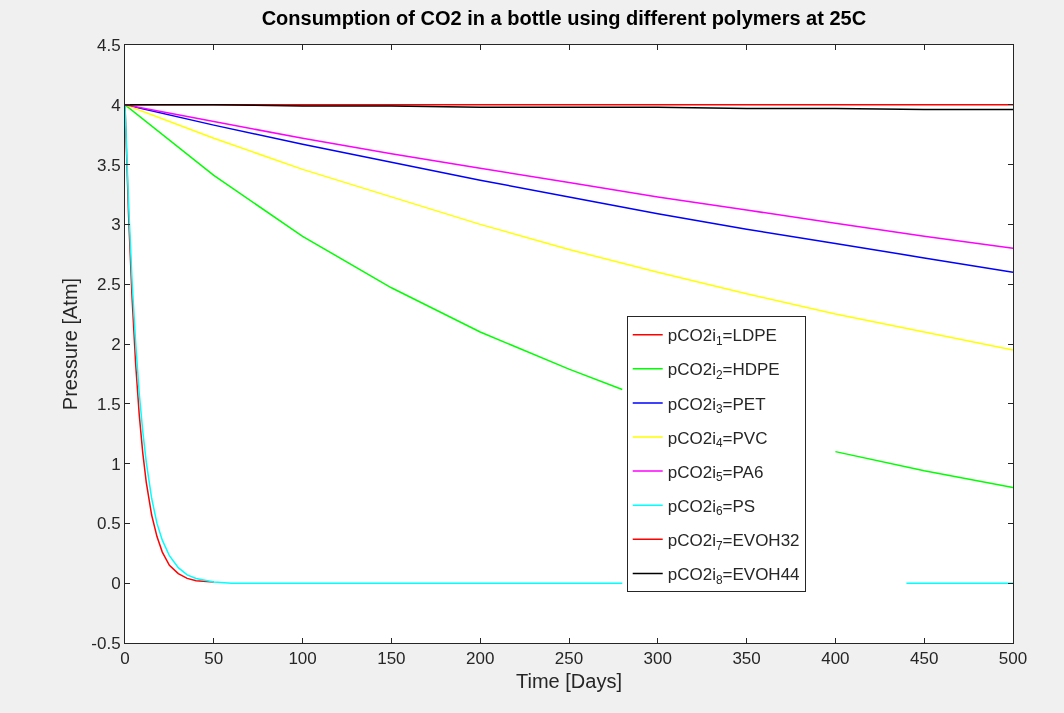 The height and width of the screenshot is (713, 1064). What do you see at coordinates (116, 105) in the screenshot?
I see `y-tick-label: 4` at bounding box center [116, 105].